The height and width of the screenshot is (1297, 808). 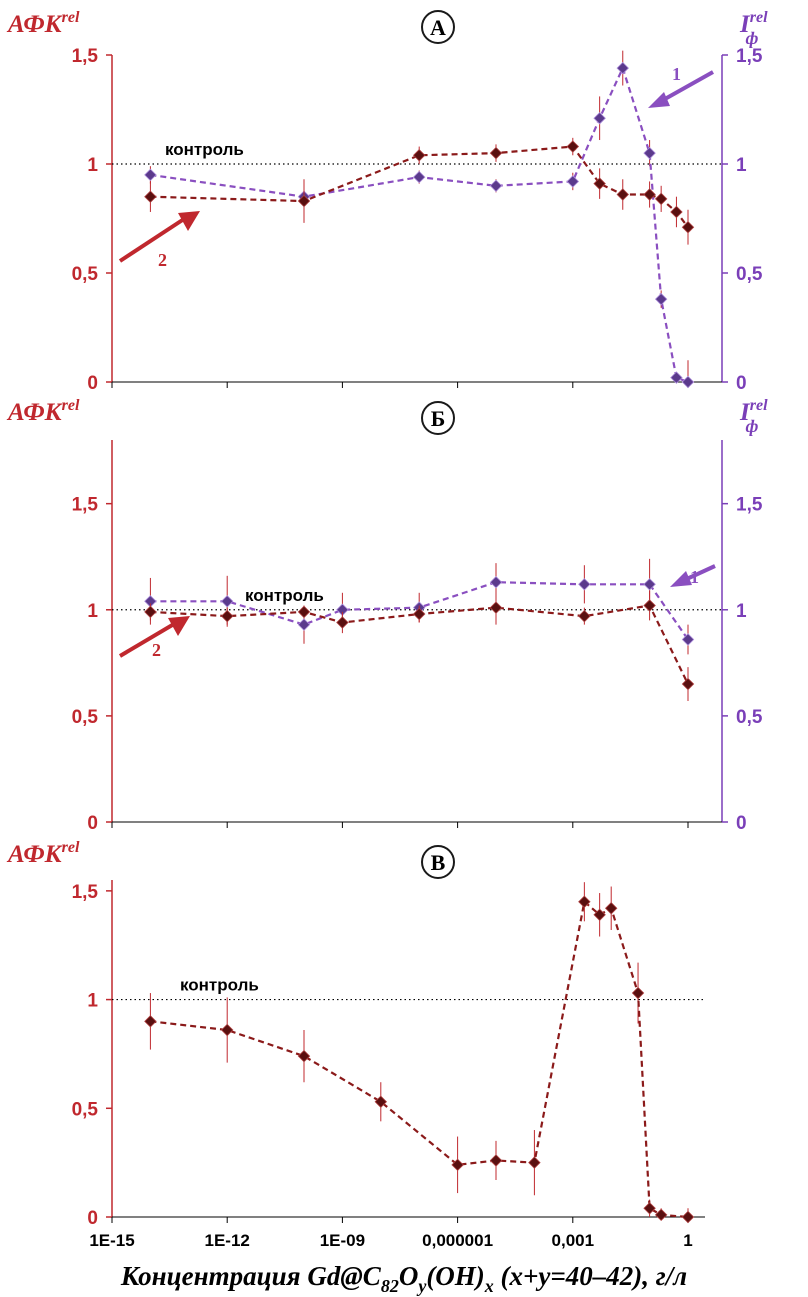 I want to click on x-tick-label: 1E-15, so click(x=111, y=1240).